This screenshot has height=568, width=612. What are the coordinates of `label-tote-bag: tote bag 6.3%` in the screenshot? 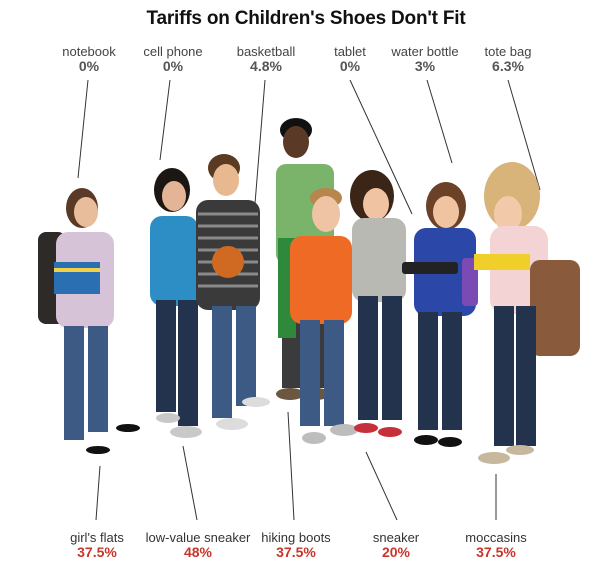 It's located at (508, 59).